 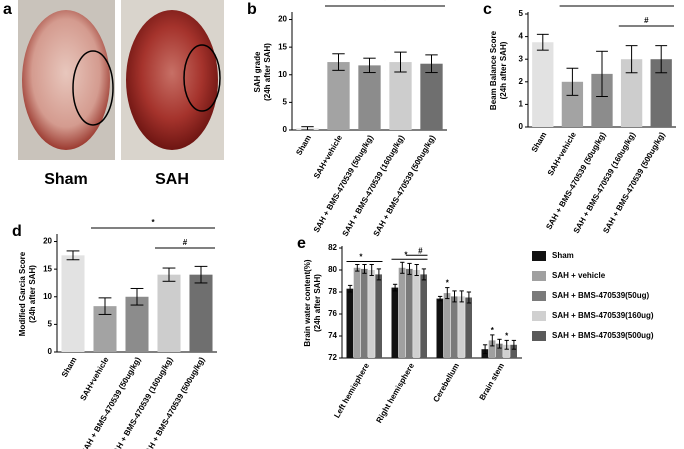 What do you see at coordinates (332, 313) in the screenshot?
I see `y-tick-label: 76` at bounding box center [332, 313].